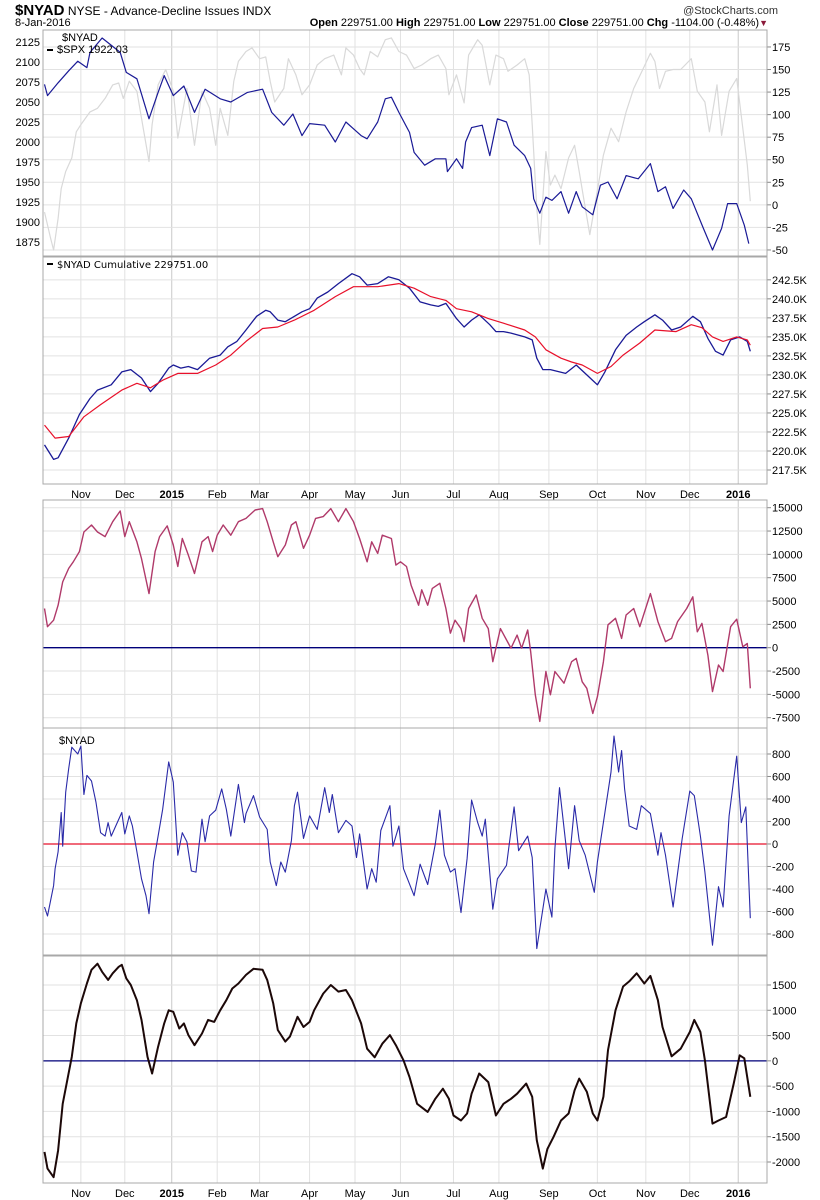 Image resolution: width=820 pixels, height=1200 pixels. What do you see at coordinates (617, 23) in the screenshot?
I see `close-value: 229751.00` at bounding box center [617, 23].